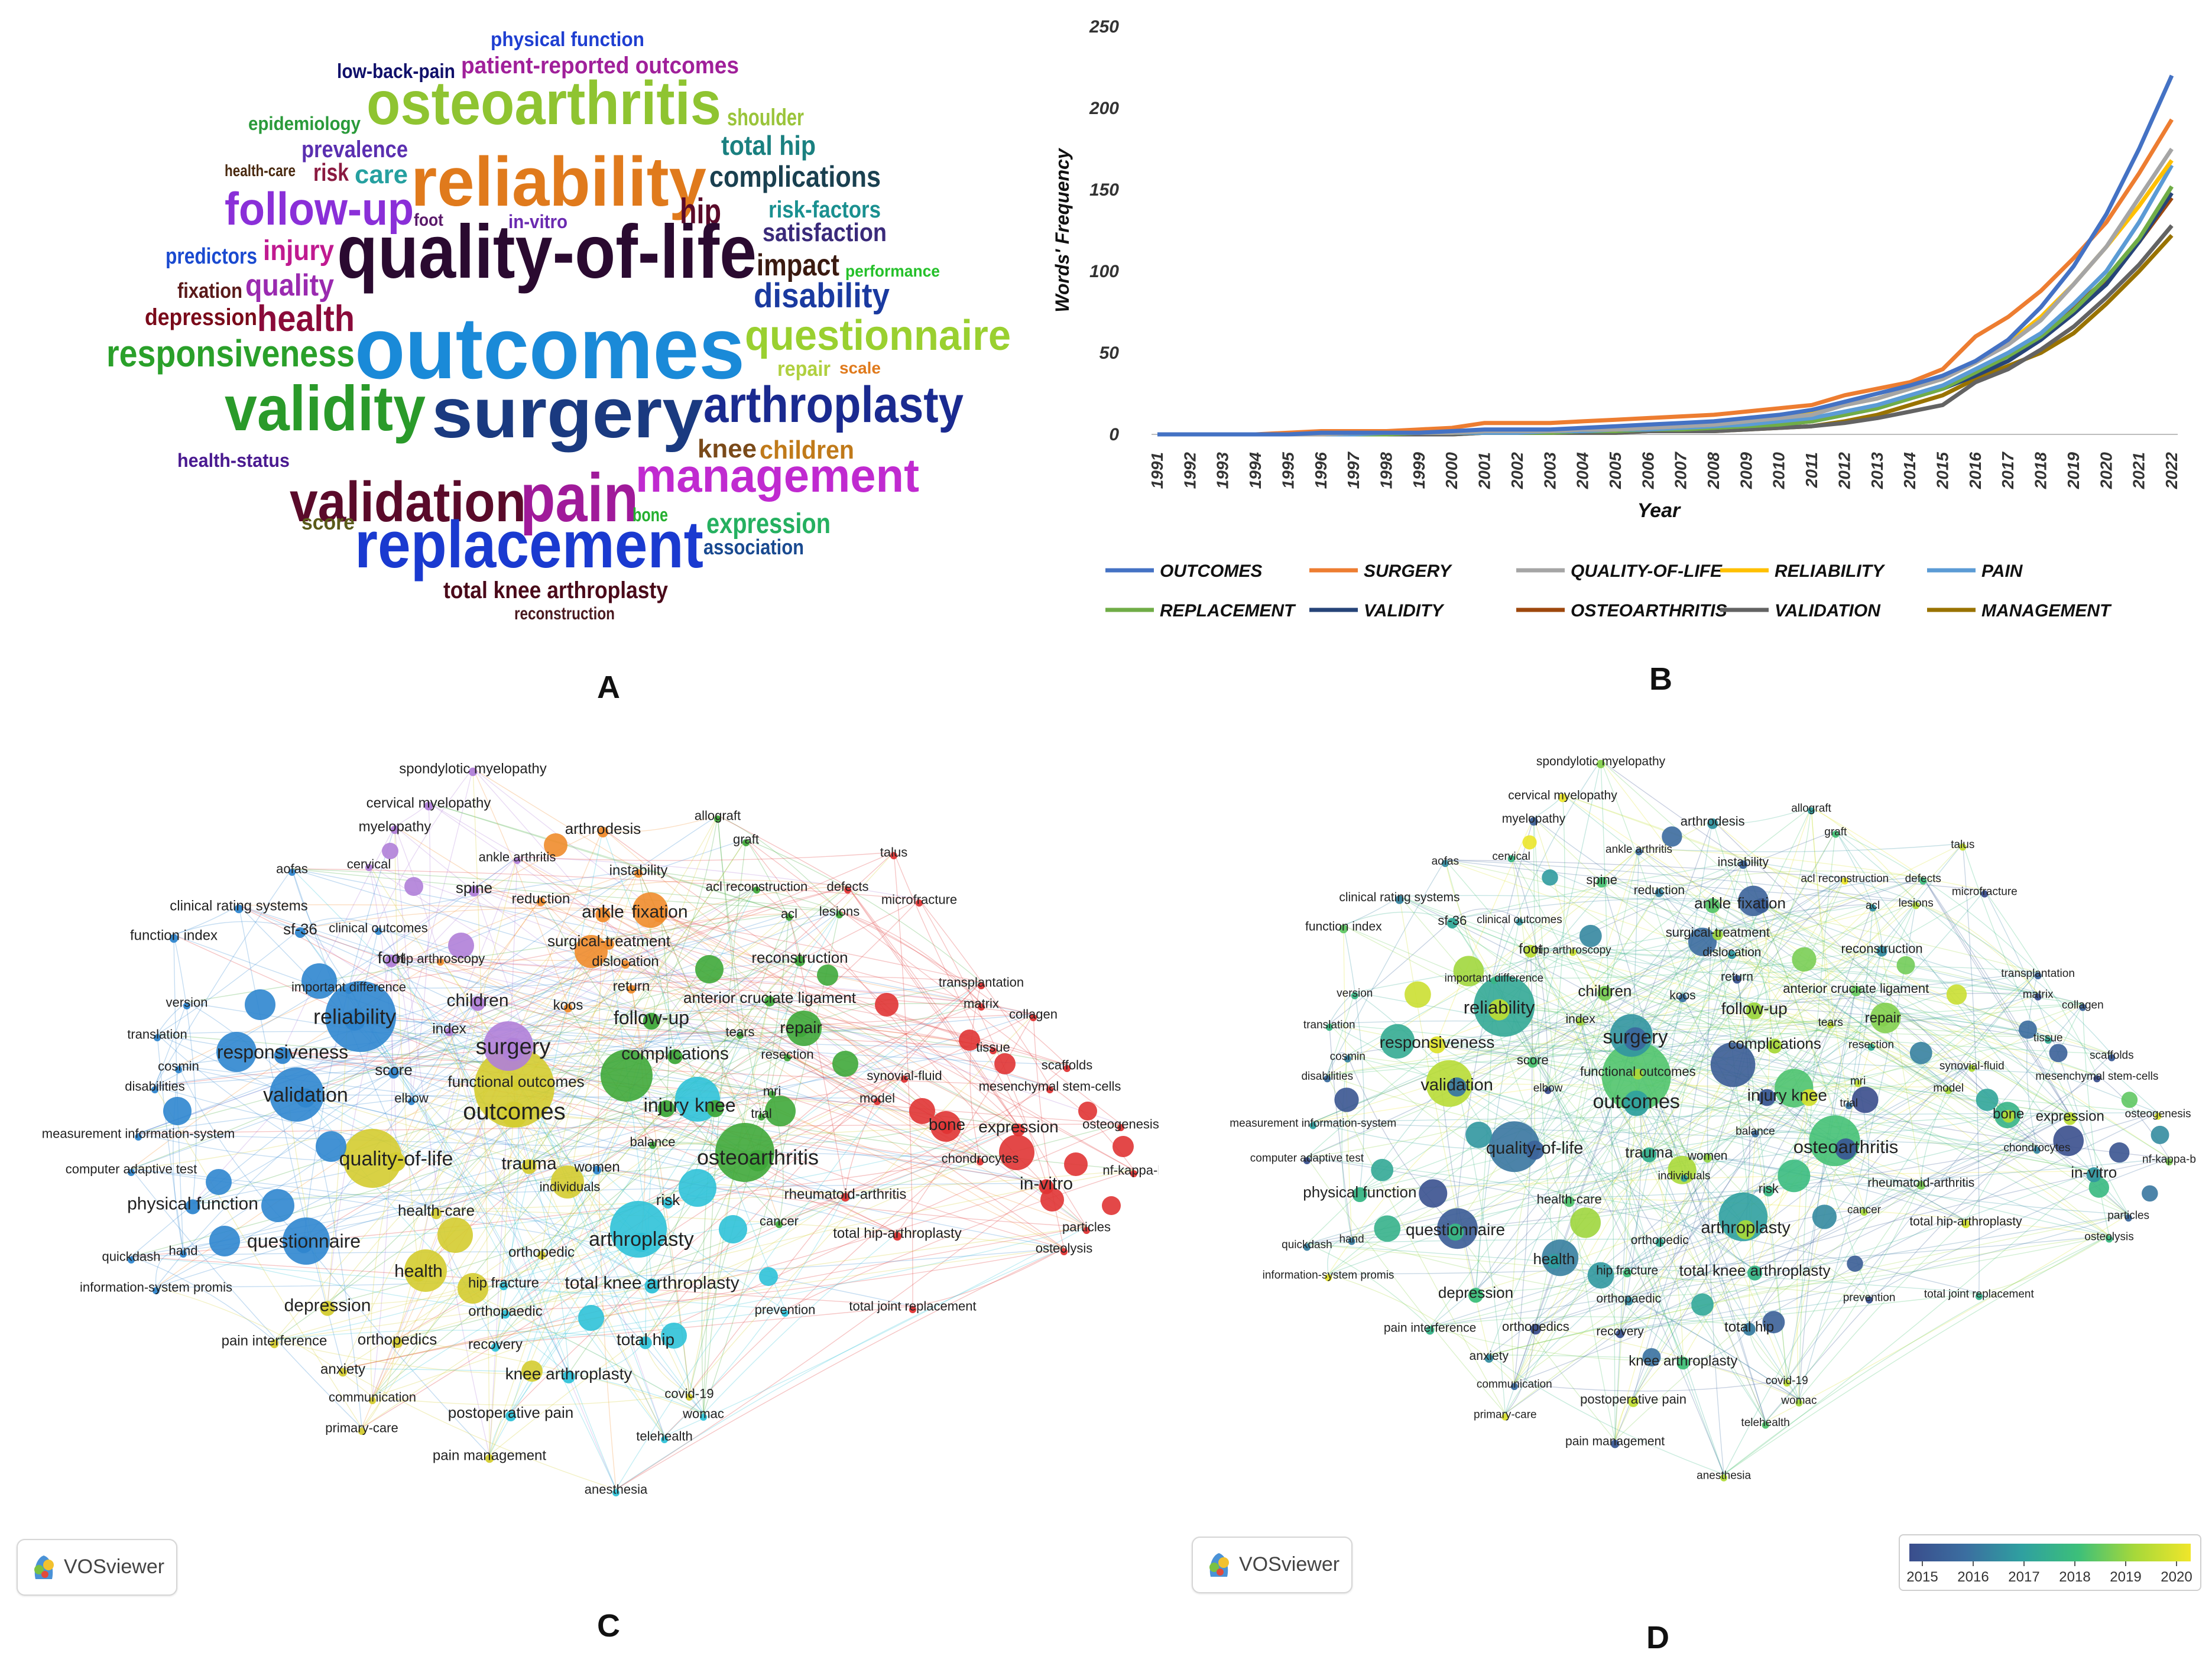 This screenshot has height=1666, width=2212. Describe the element at coordinates (2112, 1057) in the screenshot. I see `network-node-scaffolds` at that location.